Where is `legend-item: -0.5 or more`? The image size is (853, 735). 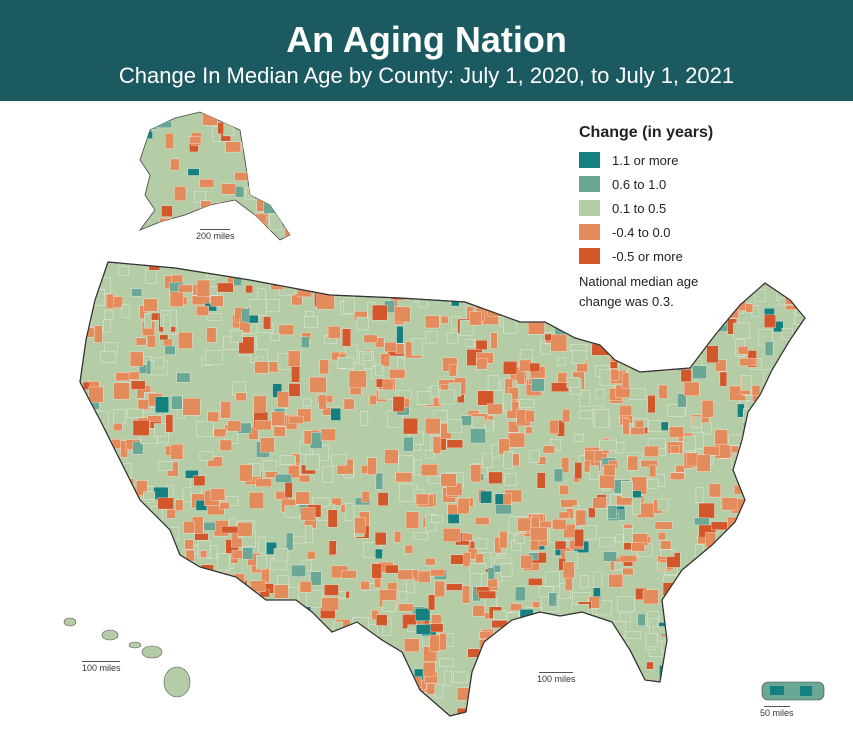
legend-item: -0.5 or more is located at coordinates (654, 256).